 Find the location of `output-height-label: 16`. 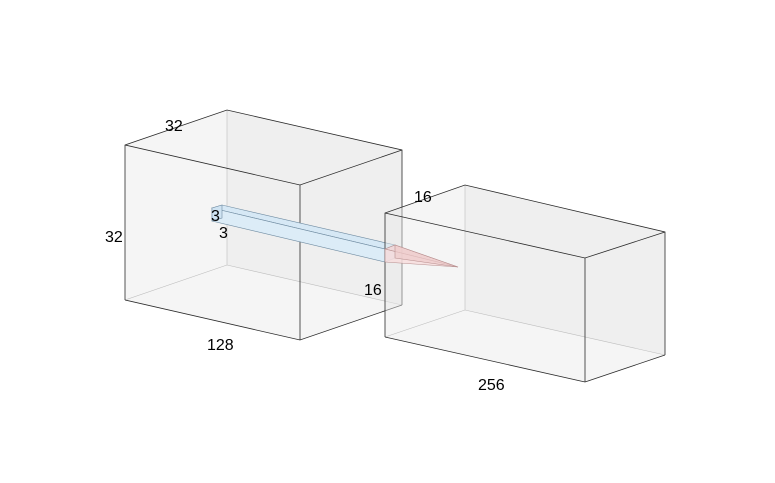

output-height-label: 16 is located at coordinates (373, 290).